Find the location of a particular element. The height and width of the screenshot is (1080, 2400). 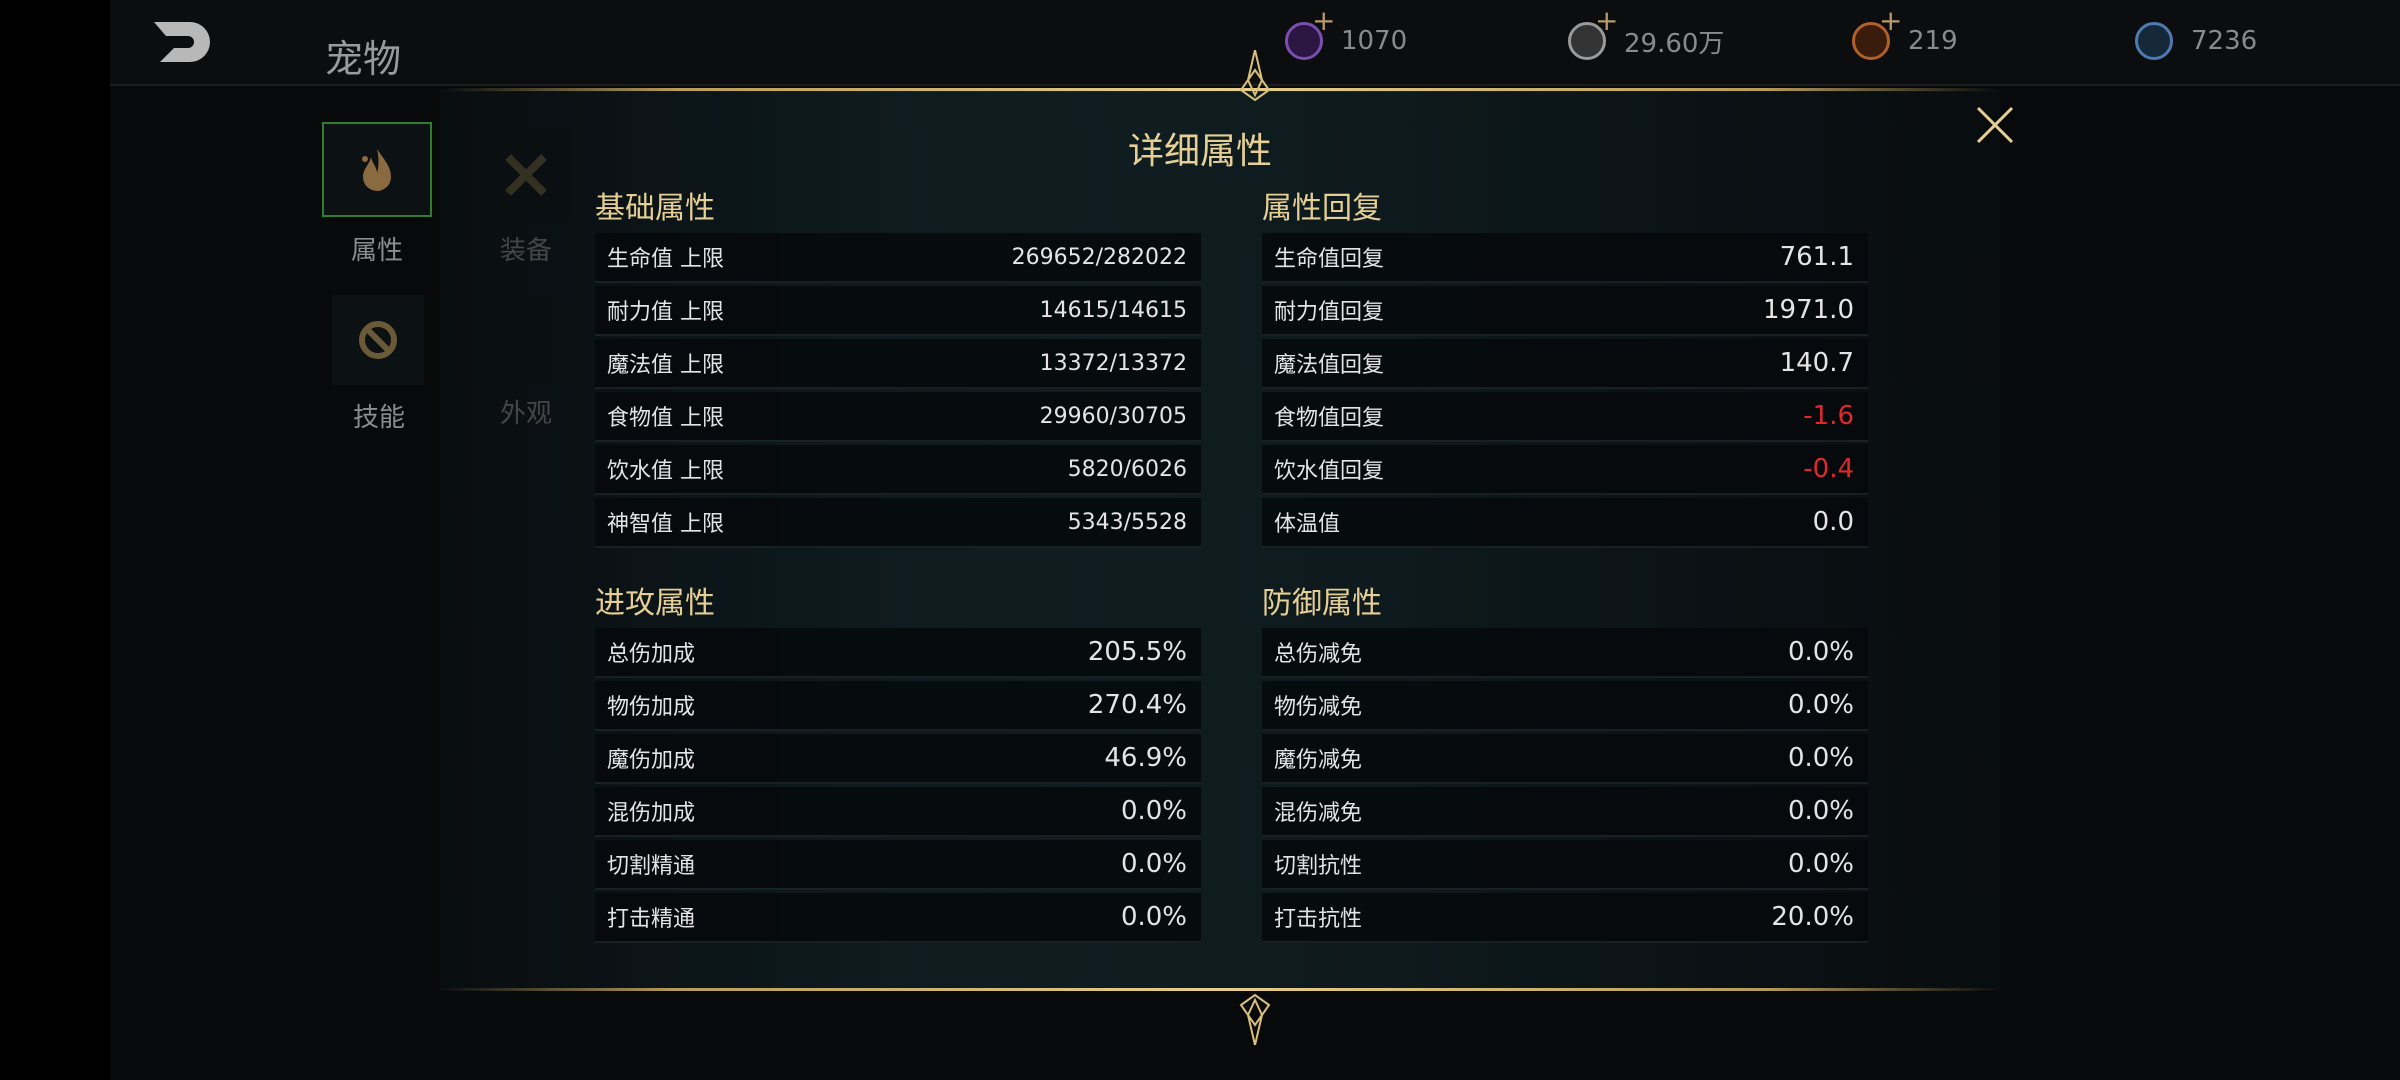

stat-value: 14615/14615 is located at coordinates (1113, 310).